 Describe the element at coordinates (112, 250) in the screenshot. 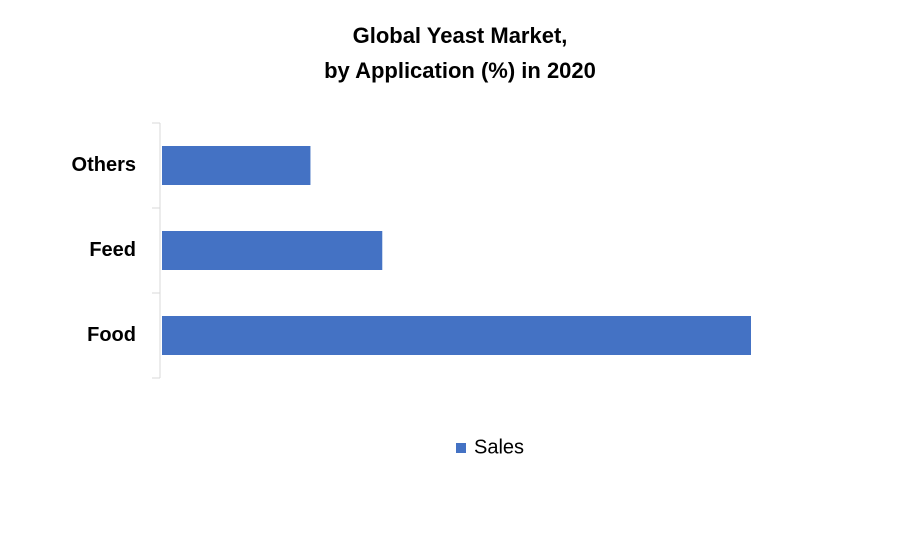

I see `y-tick-label: Feed` at that location.